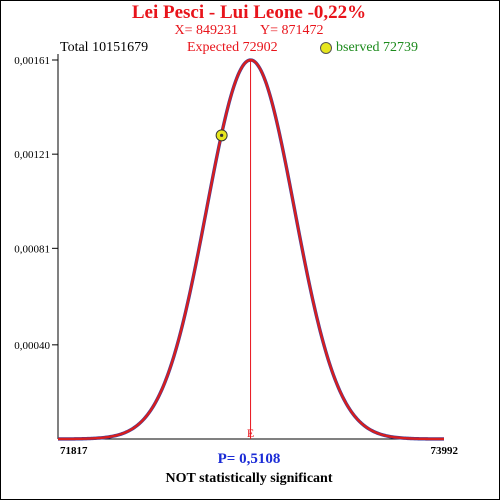 The width and height of the screenshot is (500, 500). Describe the element at coordinates (249, 459) in the screenshot. I see `p-value-label: P= 0,5108` at that location.